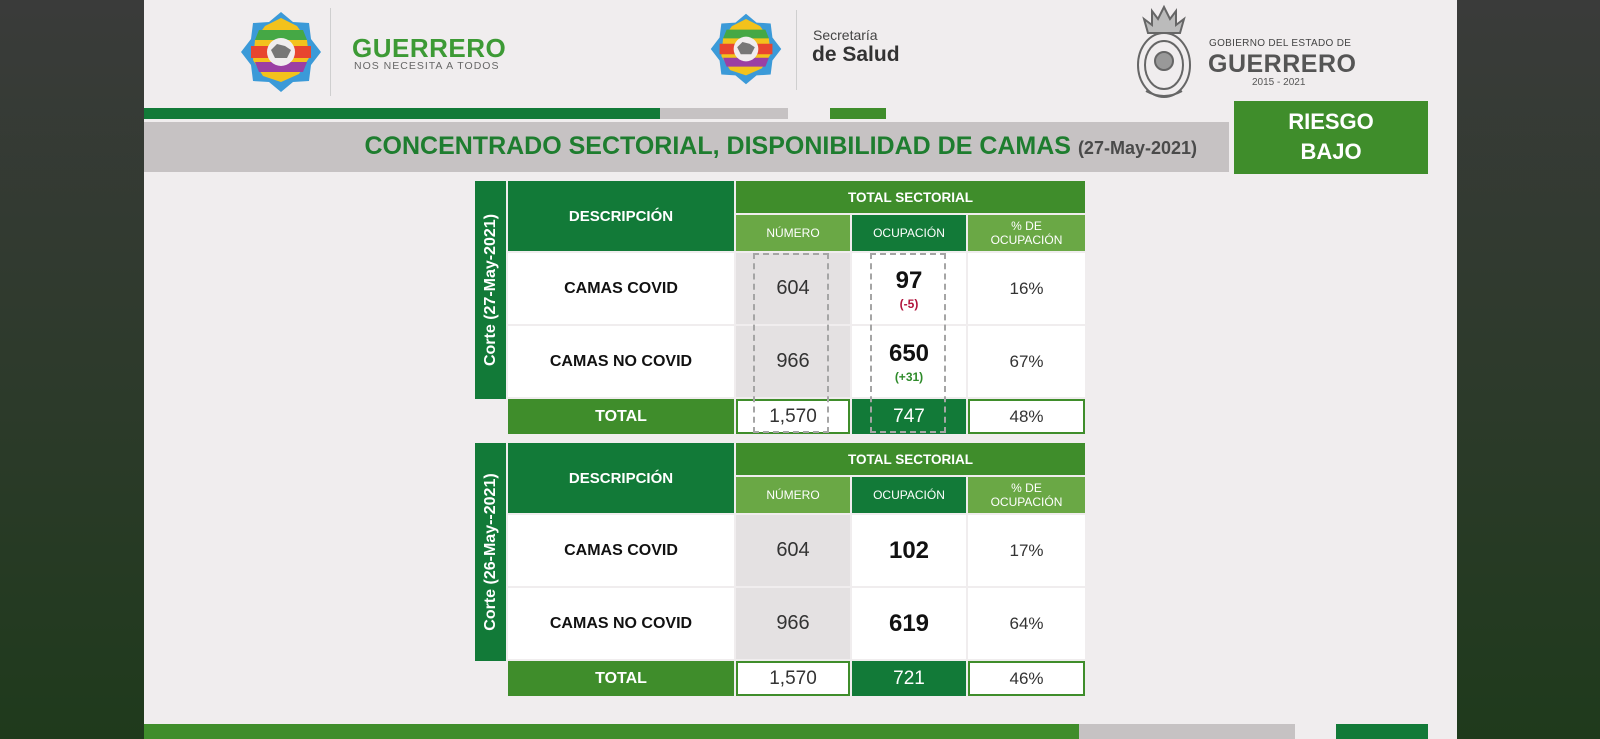 The image size is (1600, 739). Describe the element at coordinates (1164, 51) in the screenshot. I see `state-seal-icon` at that location.